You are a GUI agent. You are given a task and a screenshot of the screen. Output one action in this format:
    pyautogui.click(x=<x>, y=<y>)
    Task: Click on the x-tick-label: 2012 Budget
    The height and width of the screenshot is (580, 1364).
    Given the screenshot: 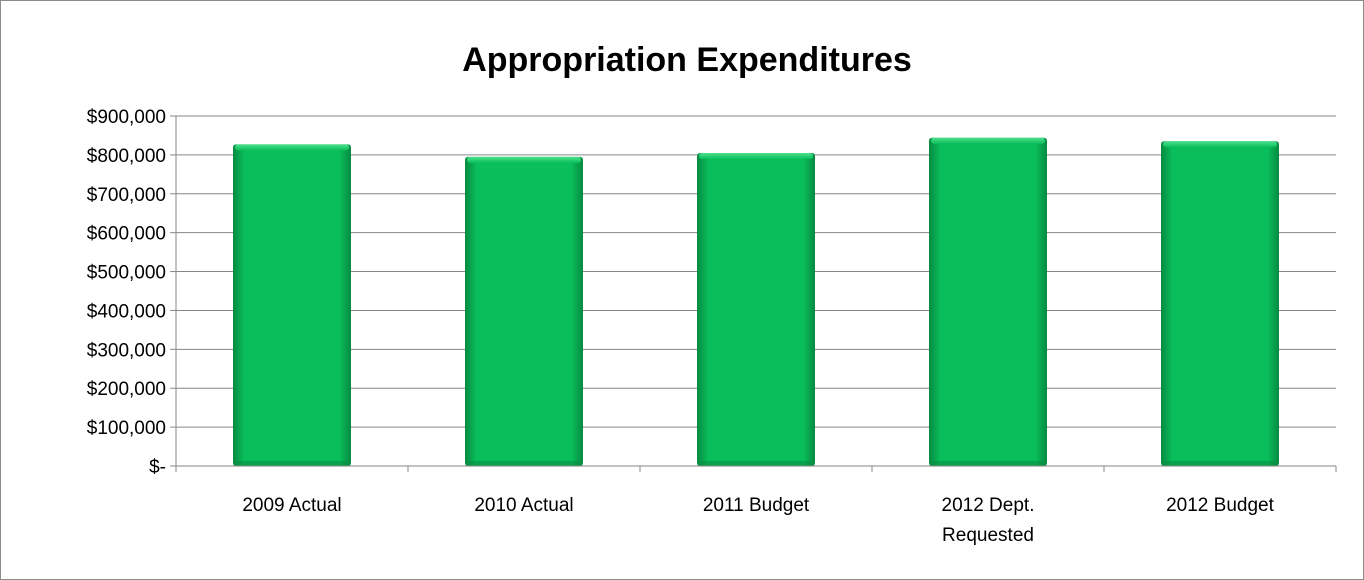 What is the action you would take?
    pyautogui.click(x=1220, y=505)
    